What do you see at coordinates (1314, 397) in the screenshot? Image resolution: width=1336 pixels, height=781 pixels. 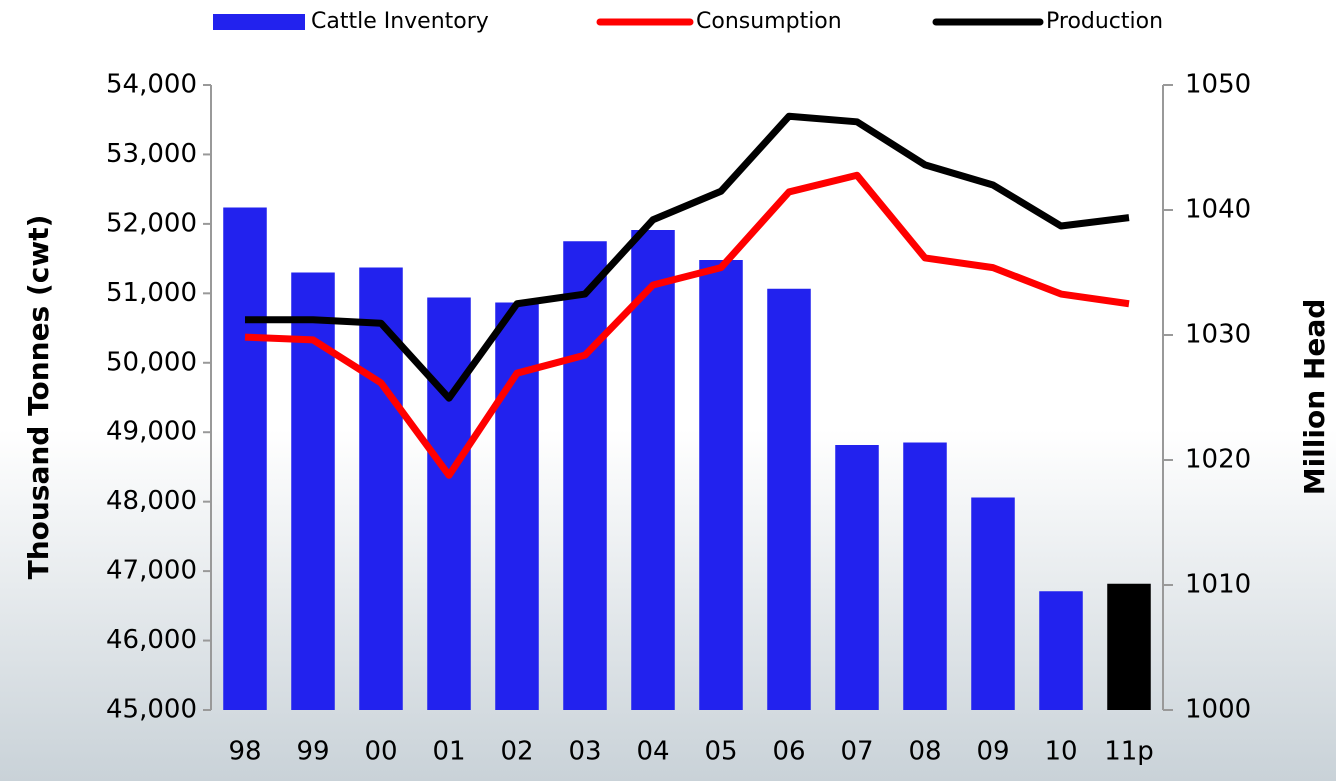 I see `y2-axis-label: Million Head` at bounding box center [1314, 397].